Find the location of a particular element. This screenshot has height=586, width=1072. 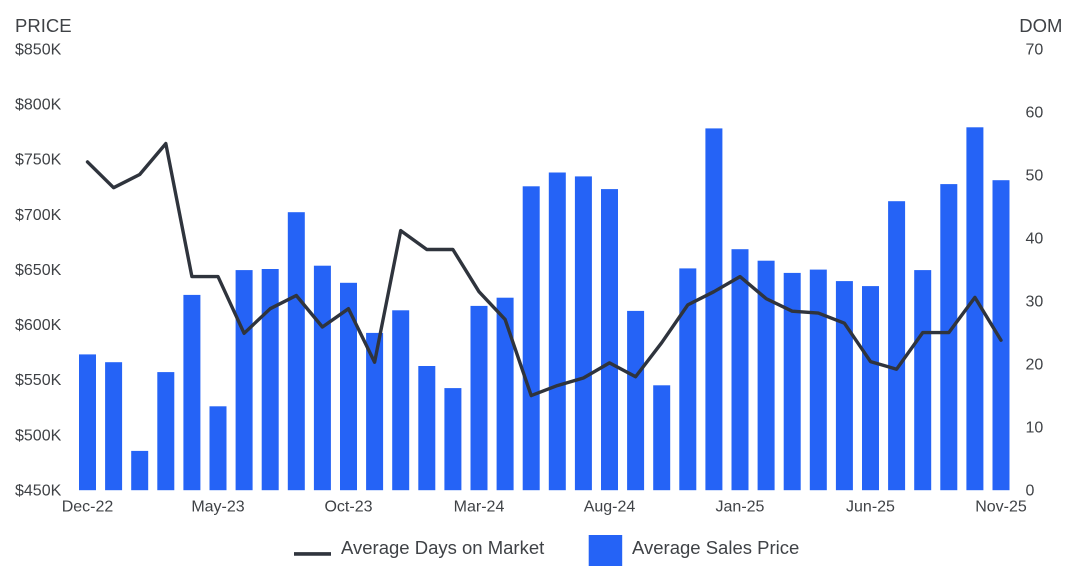

svg-text: $700K is located at coordinates (38, 215).